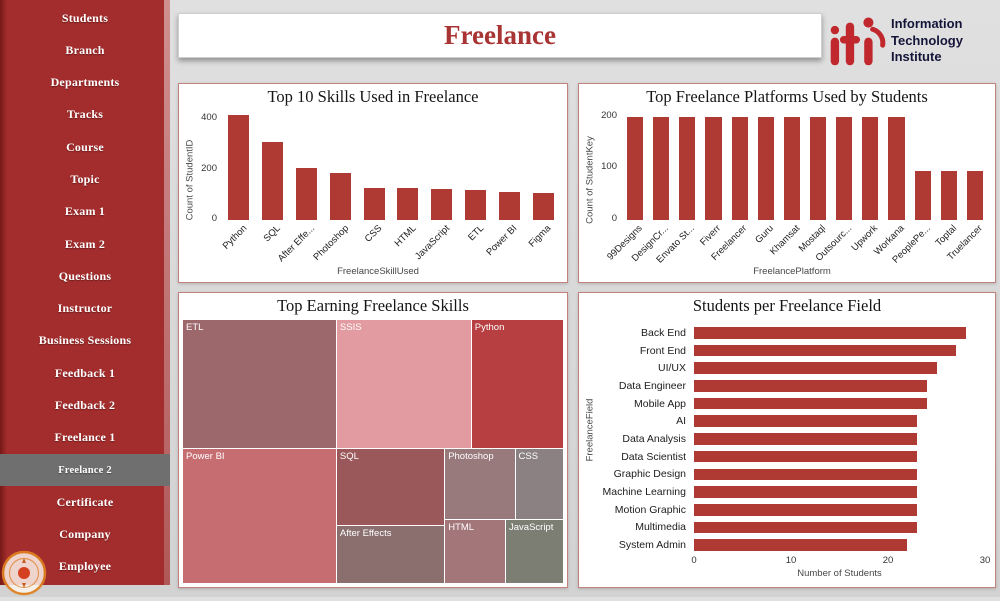 This screenshot has width=1000, height=601. Describe the element at coordinates (239, 167) in the screenshot. I see `bar-python` at that location.